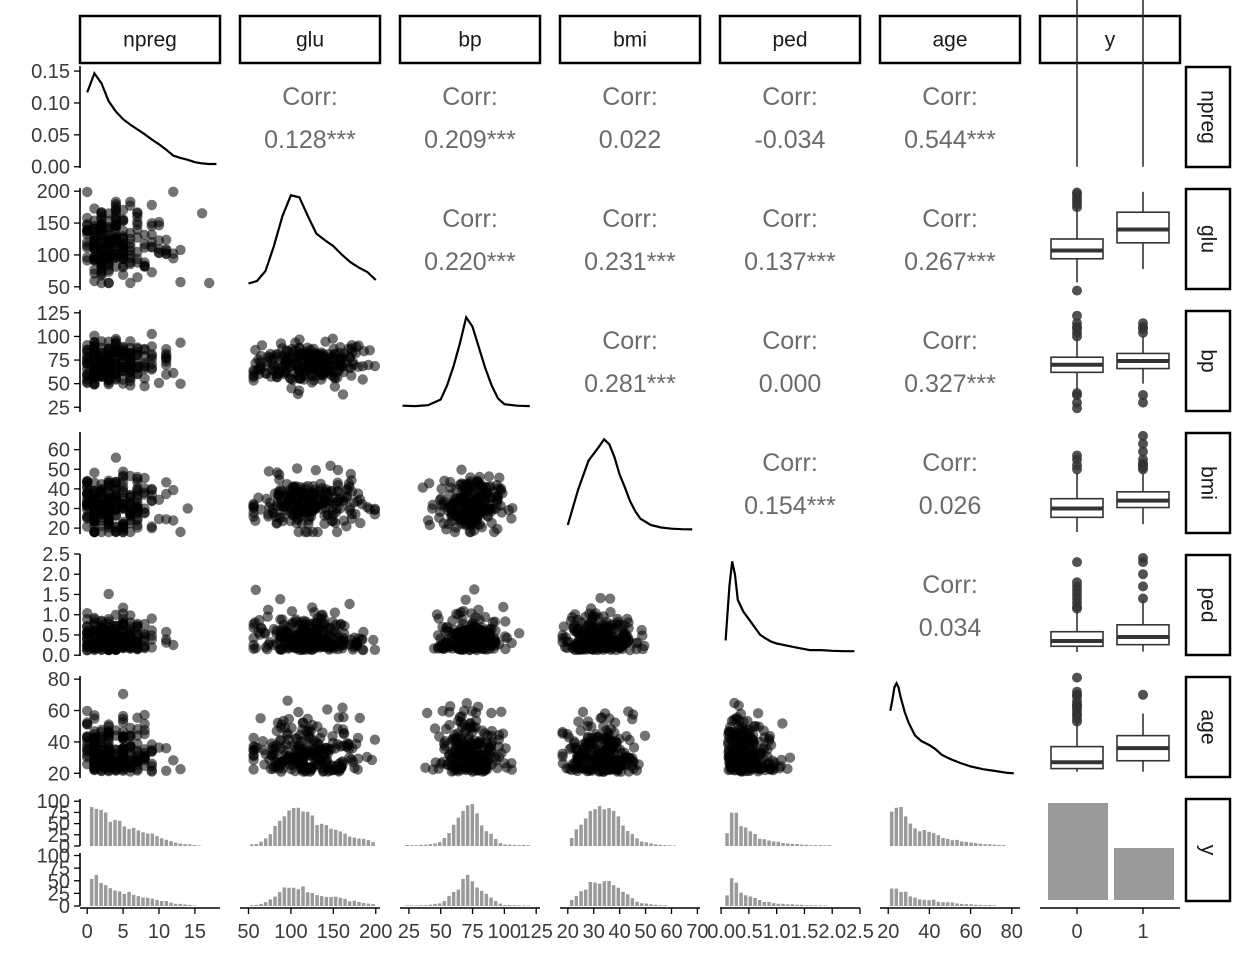 The image size is (1248, 960). I want to click on tick-label: 5, so click(123, 932).